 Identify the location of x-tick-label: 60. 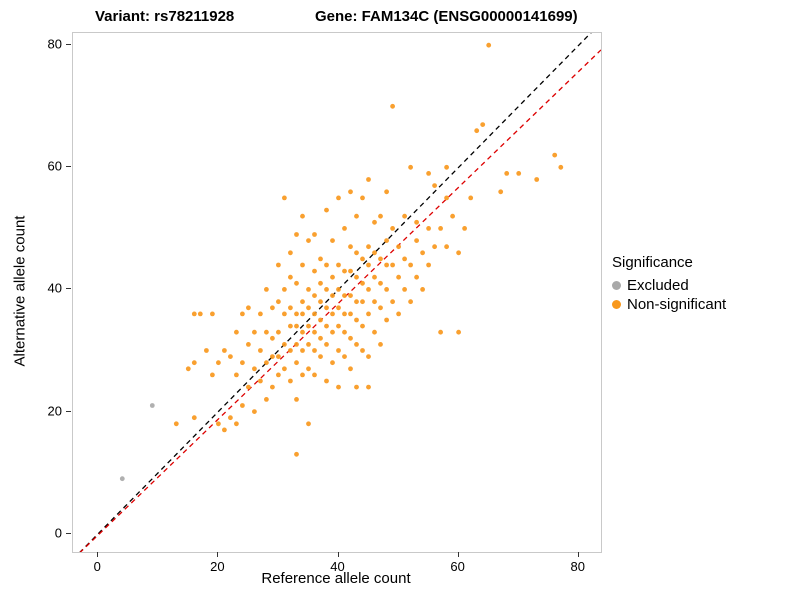
(457, 566).